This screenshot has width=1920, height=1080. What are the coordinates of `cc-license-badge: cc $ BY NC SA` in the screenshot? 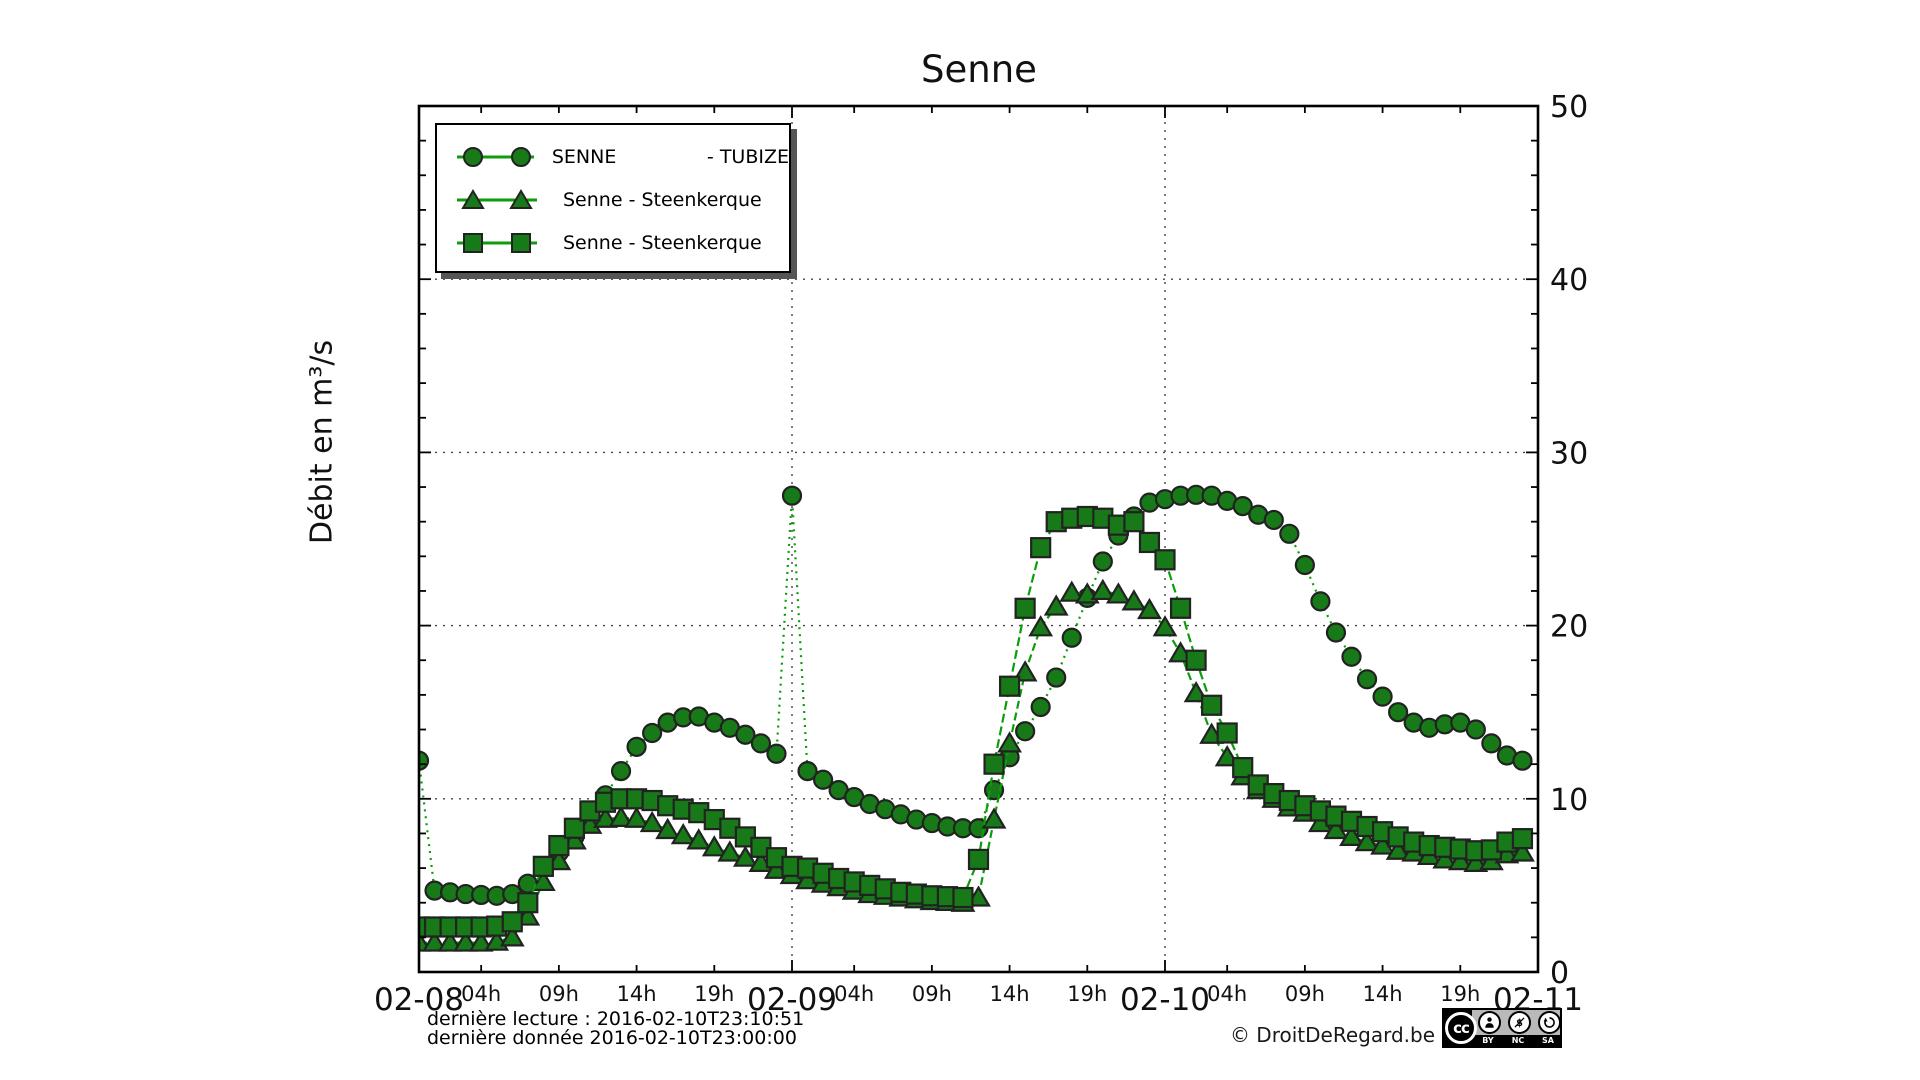 It's located at (1502, 1028).